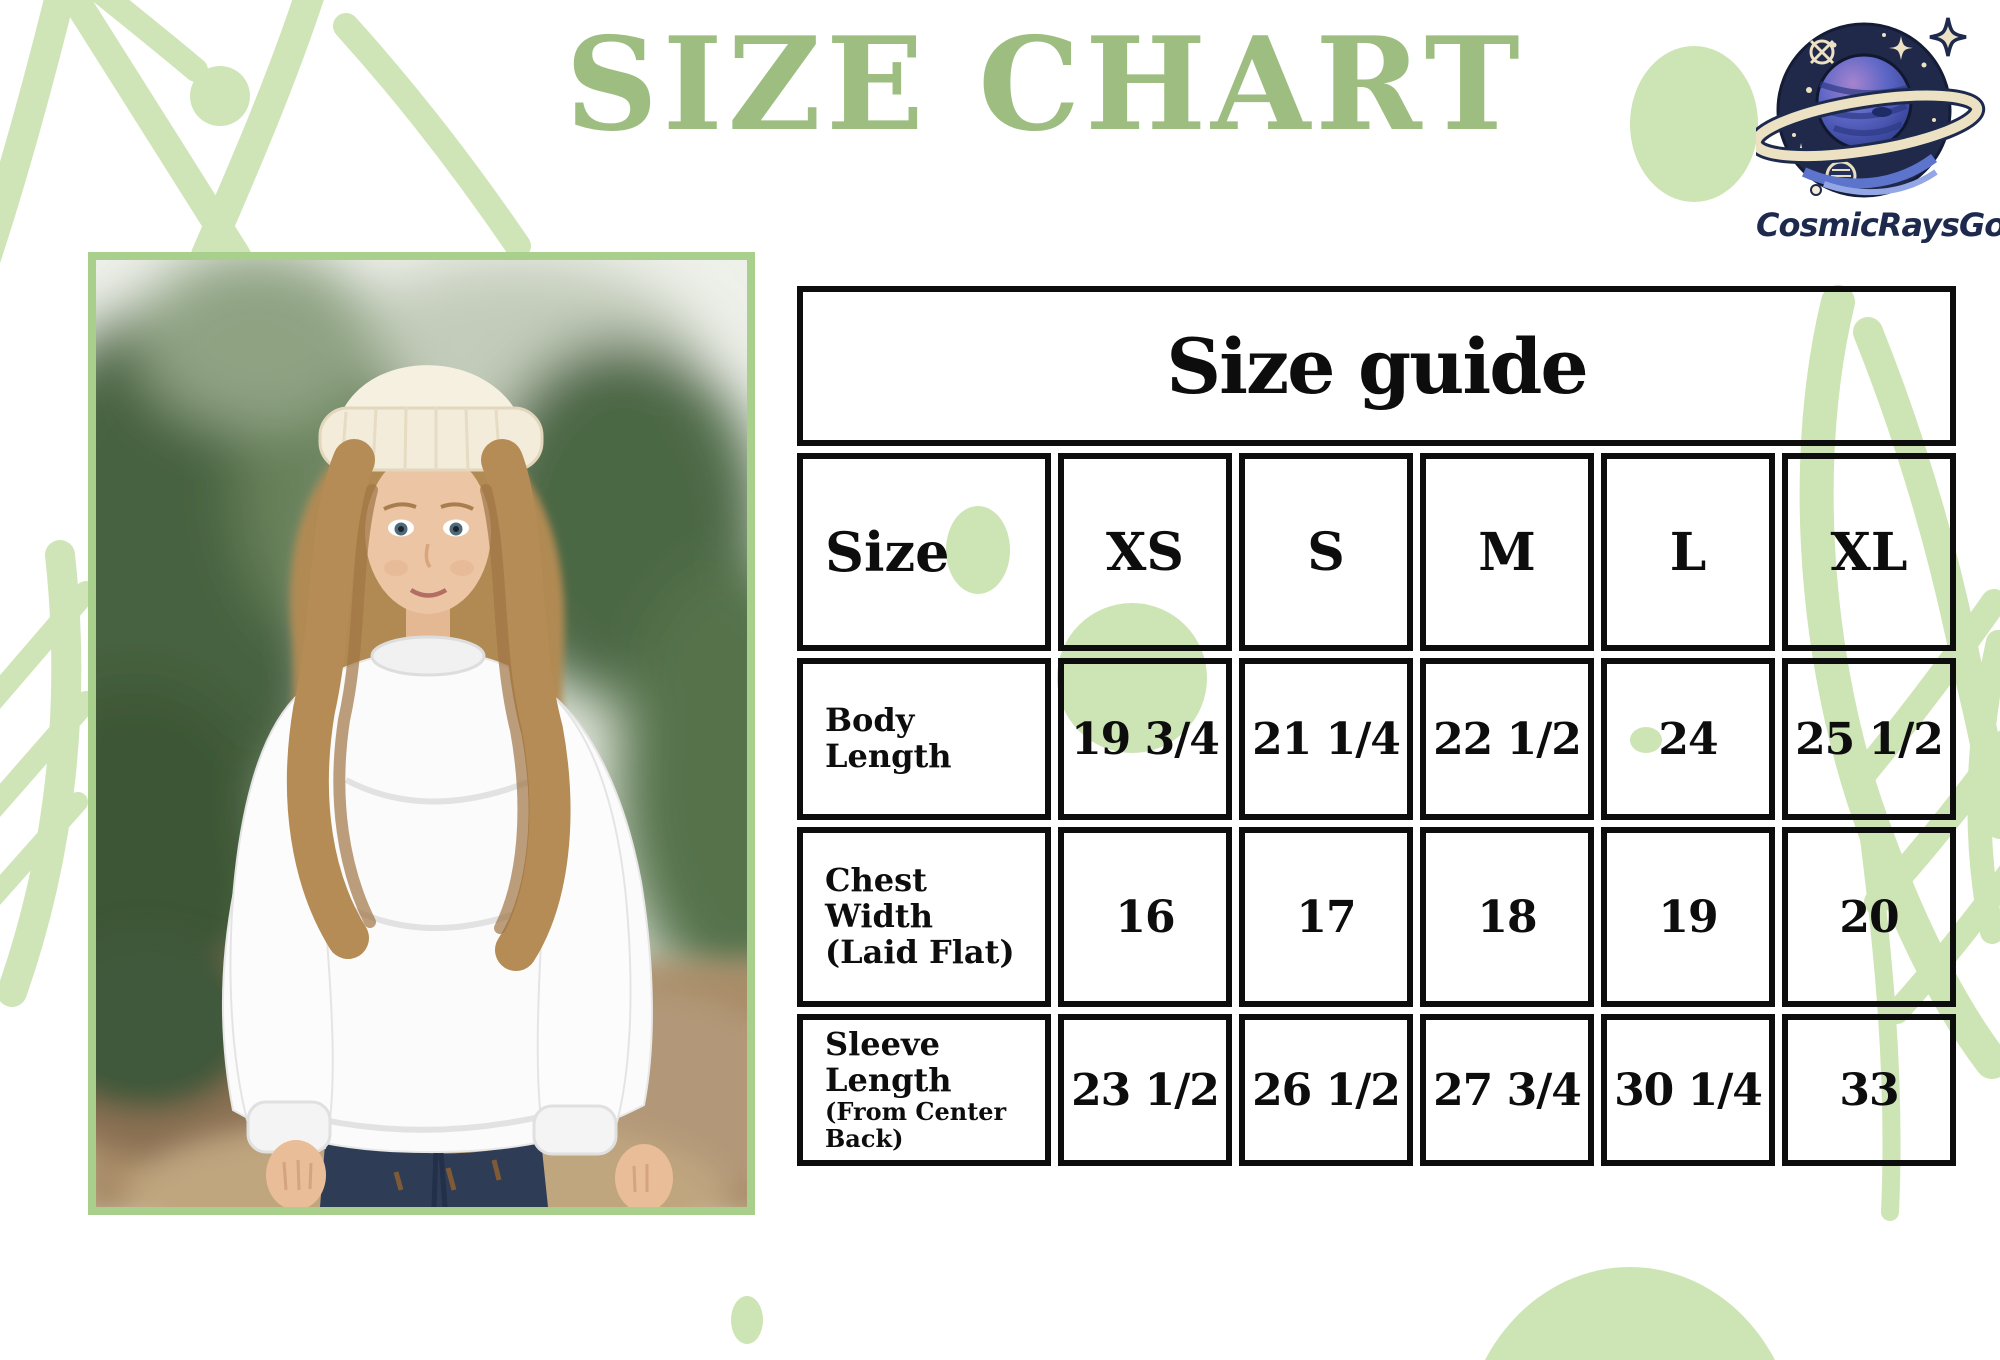 This screenshot has width=2000, height=1360. Describe the element at coordinates (920, 951) in the screenshot. I see `row-label-sub: (Laid Flat)` at that location.